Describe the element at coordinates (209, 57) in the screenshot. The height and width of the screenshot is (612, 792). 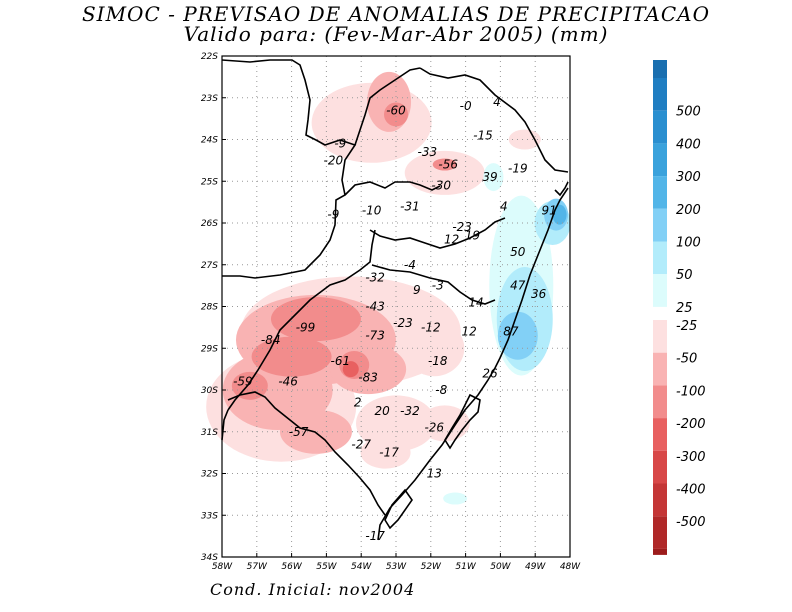
I see `latitude-tick-label: 22S` at that location.